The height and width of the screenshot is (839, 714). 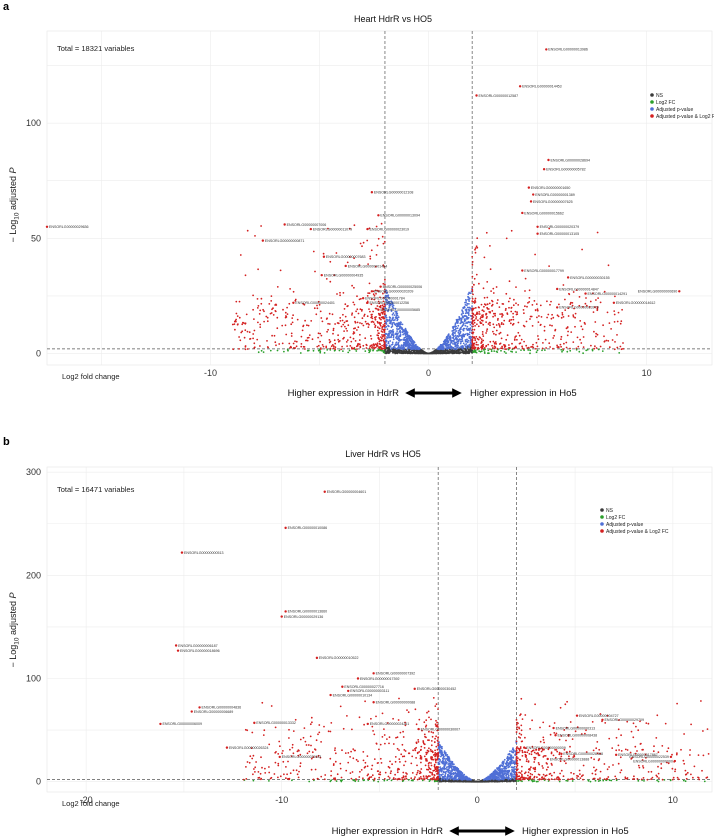 What do you see at coordinates (388, 831) in the screenshot?
I see `panel-b-arrow-left-label: Higher expression in HdrR` at bounding box center [388, 831].